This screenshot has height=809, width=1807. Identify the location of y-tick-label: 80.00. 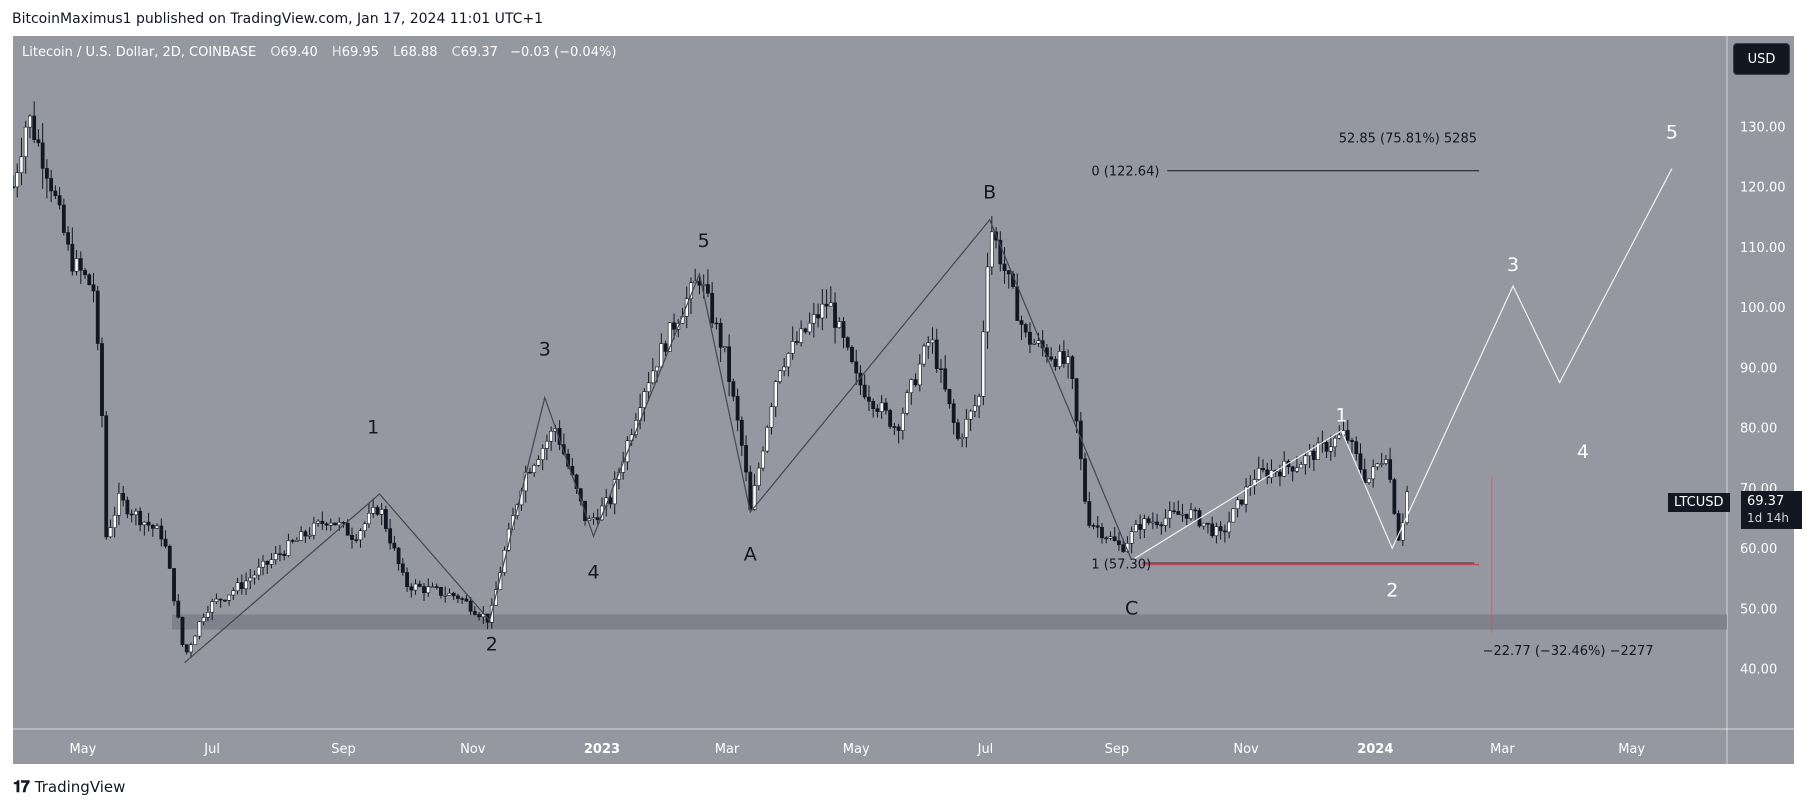
(1758, 429).